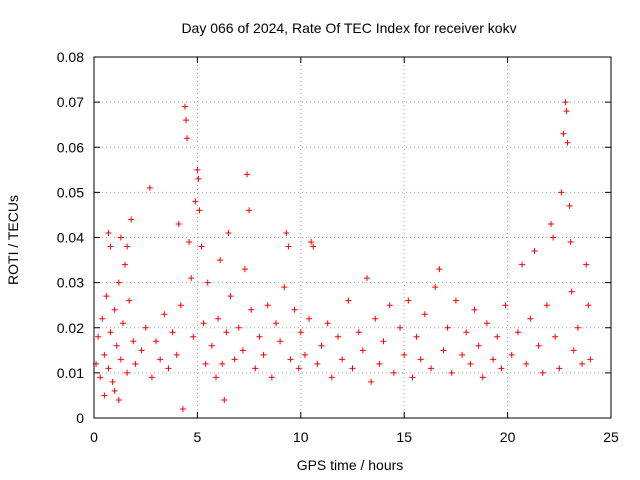 This screenshot has height=480, width=640. I want to click on y-tick-label: 0.02, so click(70, 328).